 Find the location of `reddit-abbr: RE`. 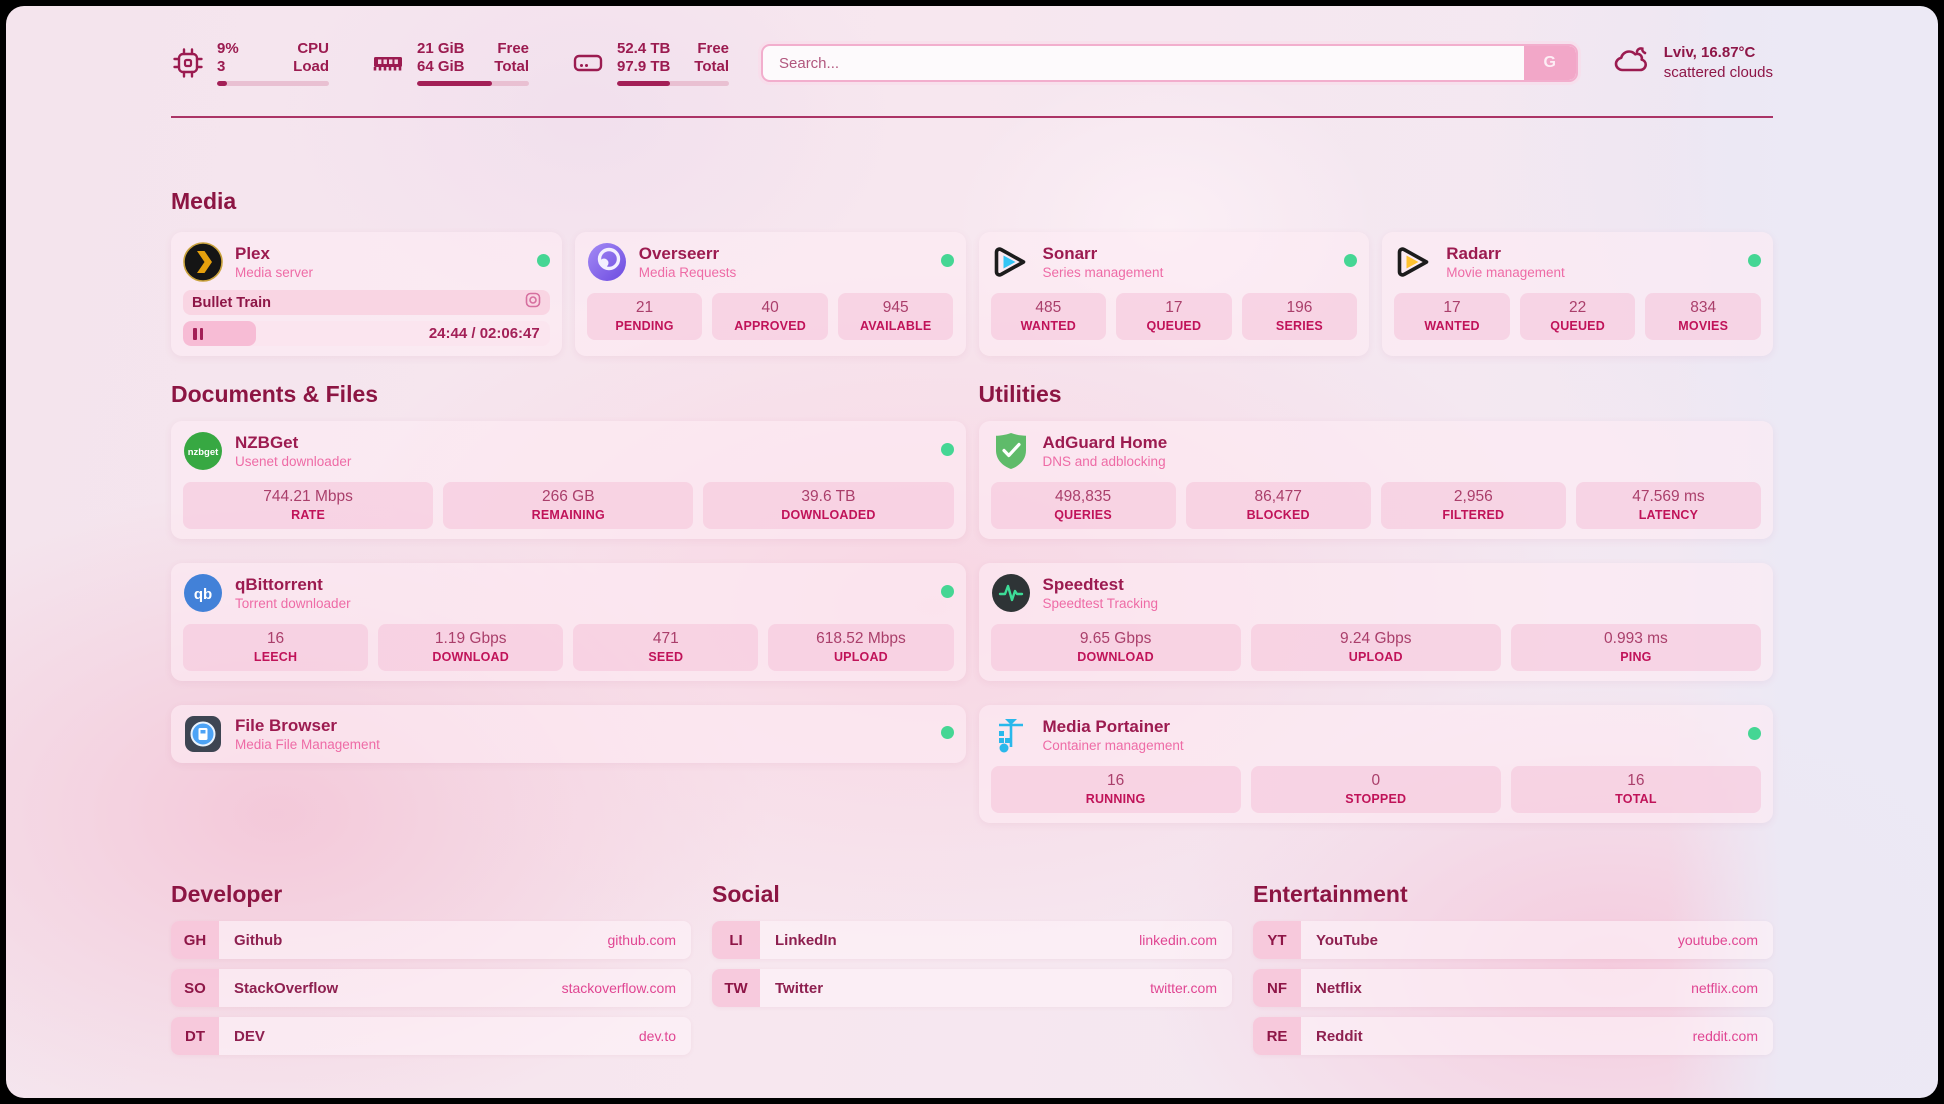

reddit-abbr: RE is located at coordinates (1277, 1036).